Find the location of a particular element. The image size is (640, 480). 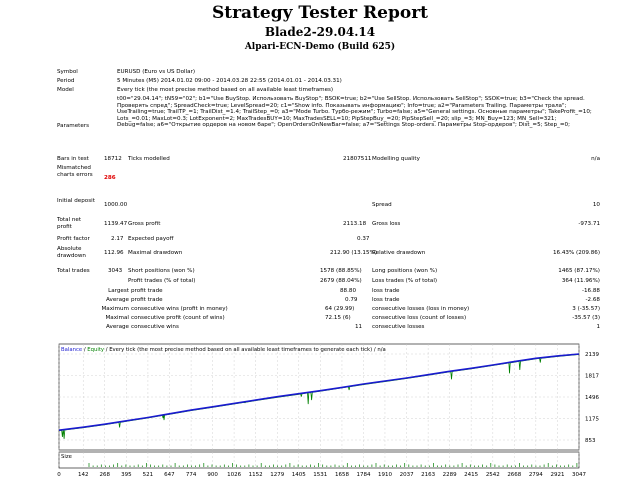

x-tick-label: 1405 is located at coordinates (299, 475).